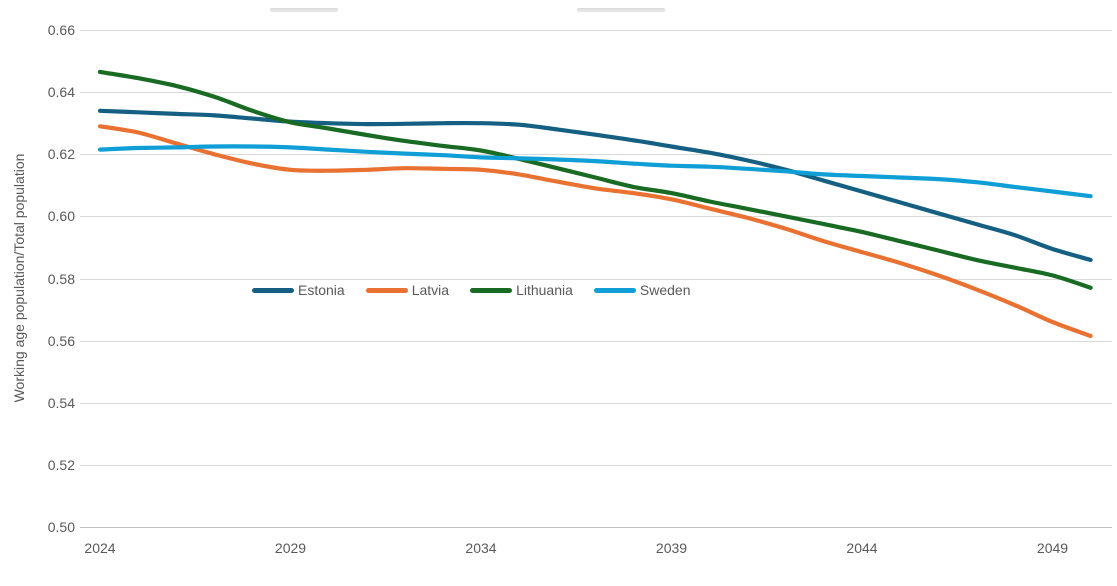 This screenshot has height=586, width=1117. What do you see at coordinates (61, 527) in the screenshot?
I see `y-tick-label: 0.50` at bounding box center [61, 527].